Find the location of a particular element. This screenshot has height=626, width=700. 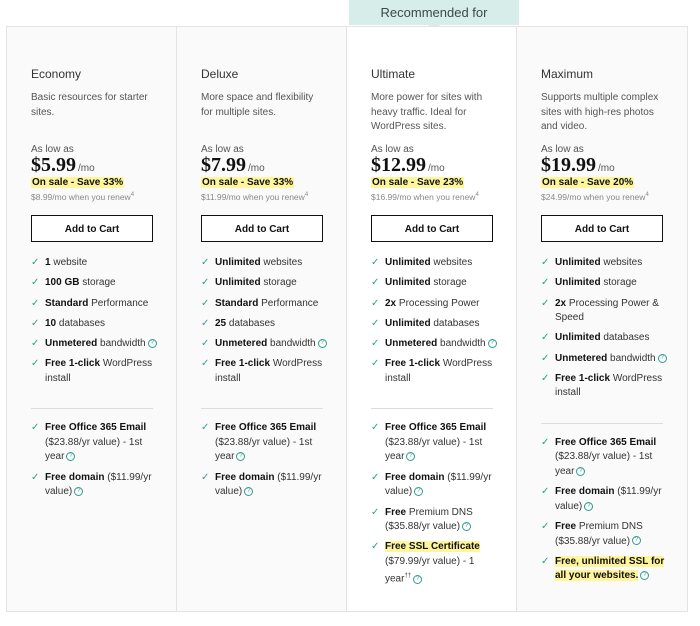

feature-detail: Processing Power & Speed is located at coordinates (607, 310).